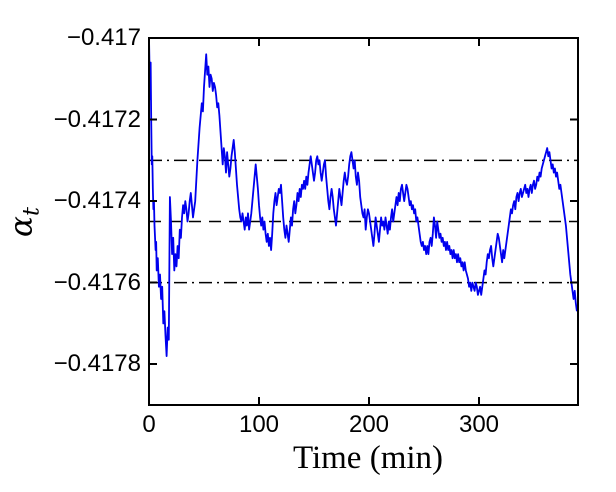 The image size is (616, 492). Describe the element at coordinates (97, 201) in the screenshot. I see `y-tick-label: −0.4174` at that location.